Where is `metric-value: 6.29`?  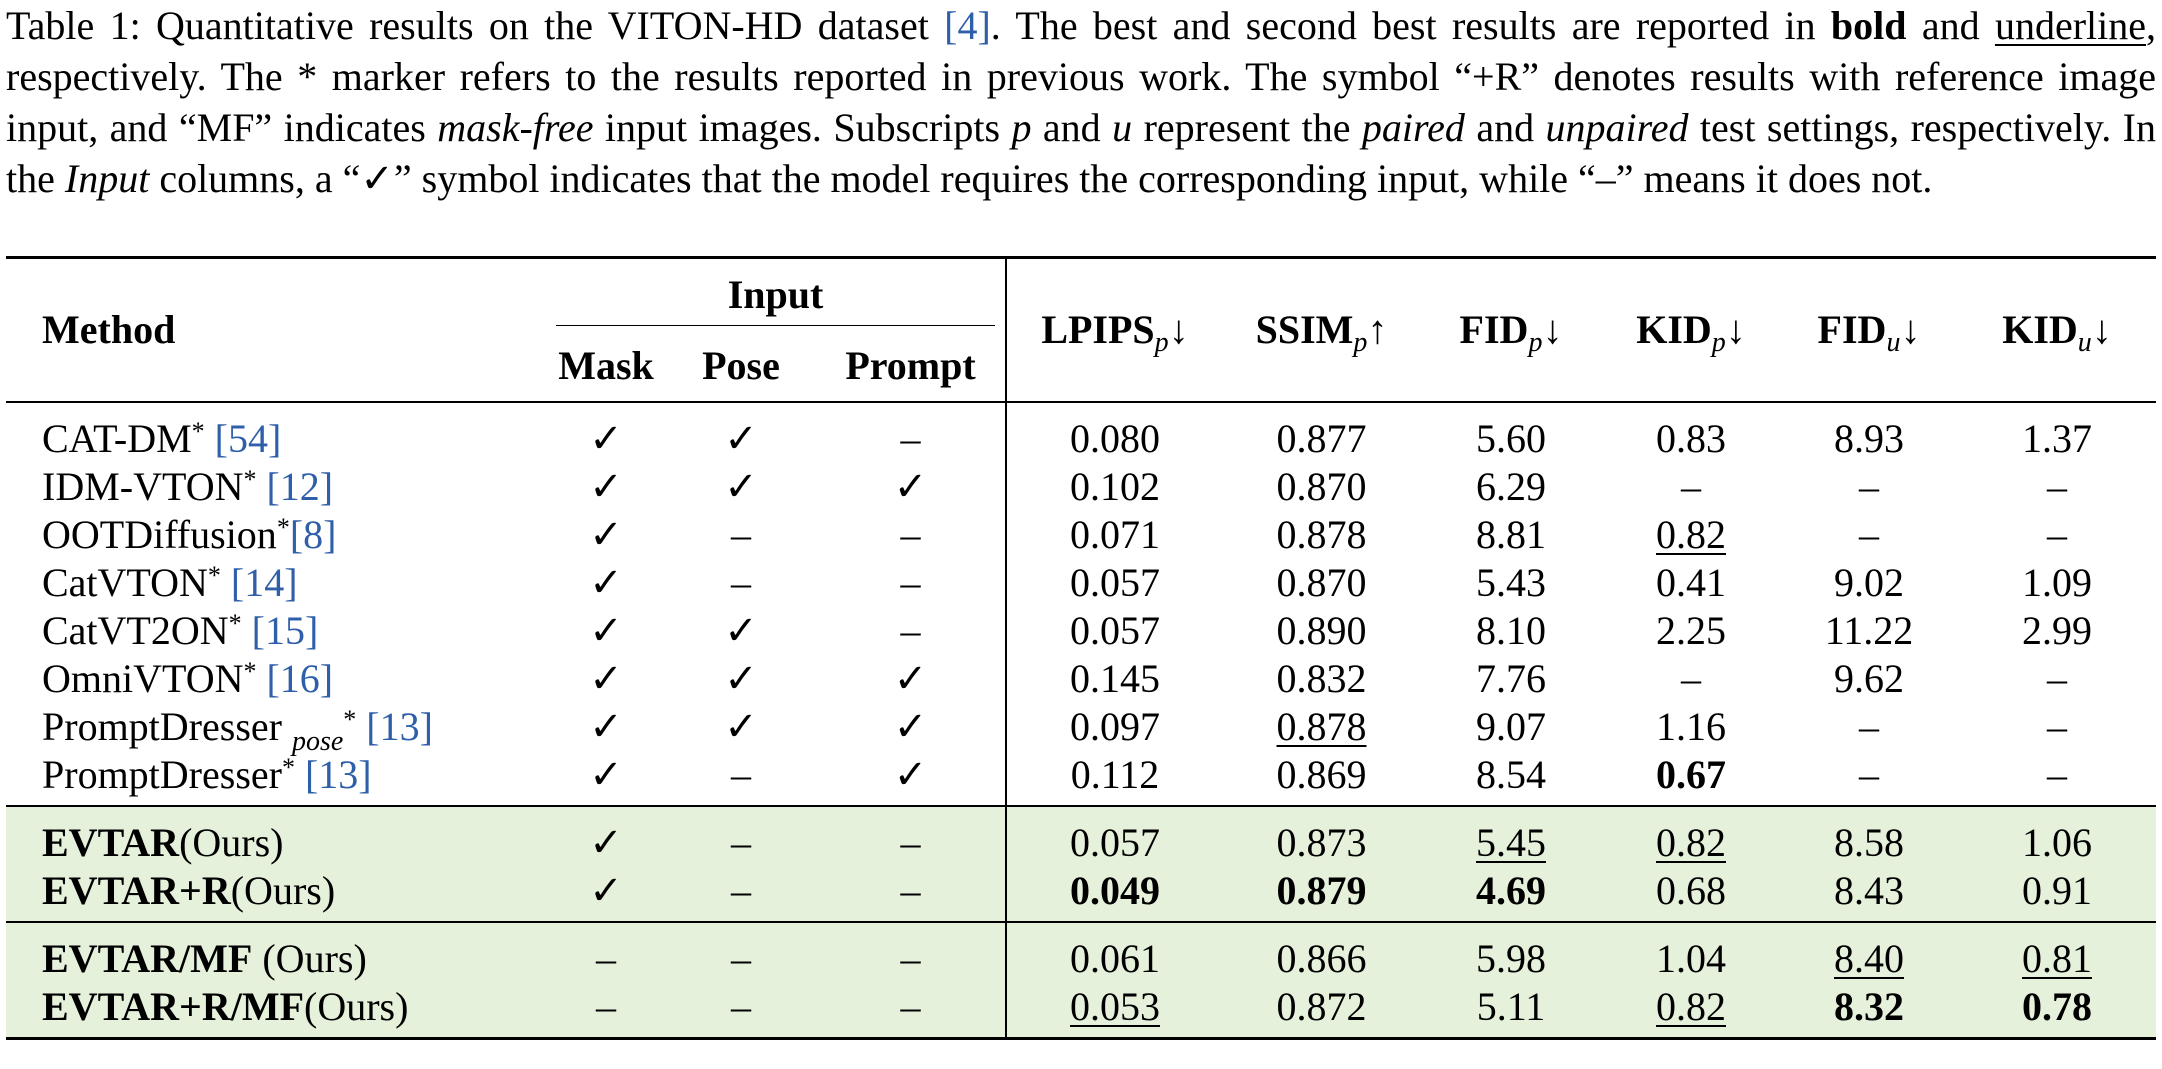
metric-value: 6.29 is located at coordinates (1511, 486).